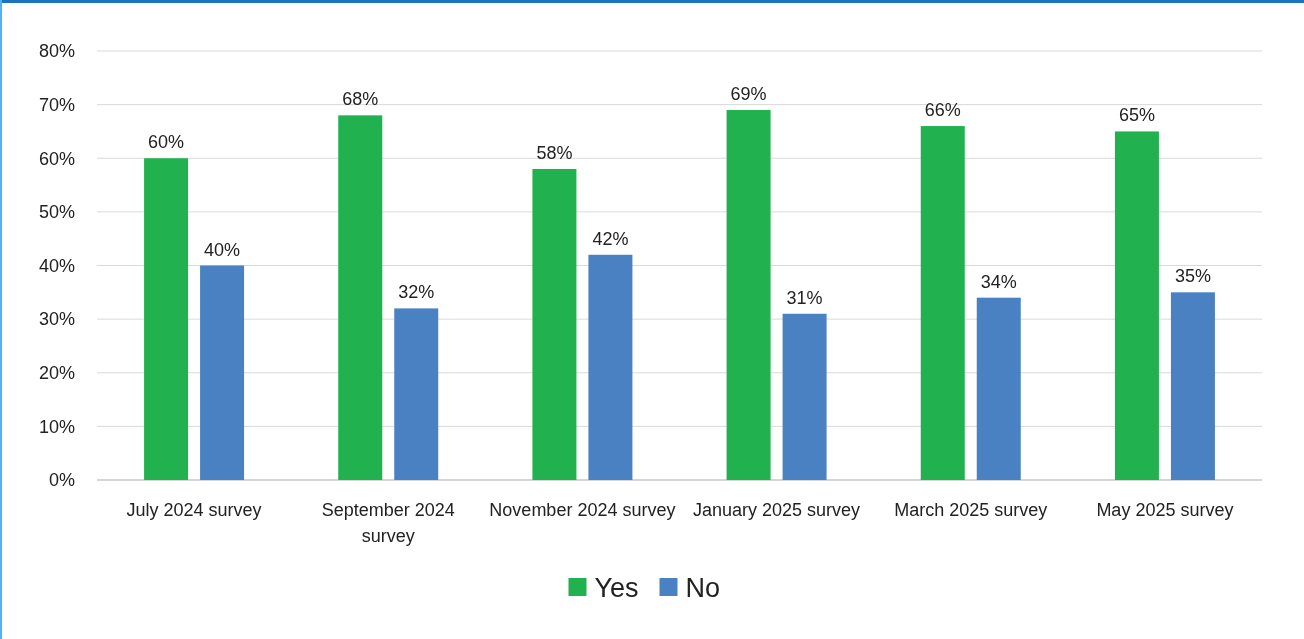  I want to click on y-tick-label: 0%, so click(61, 480).